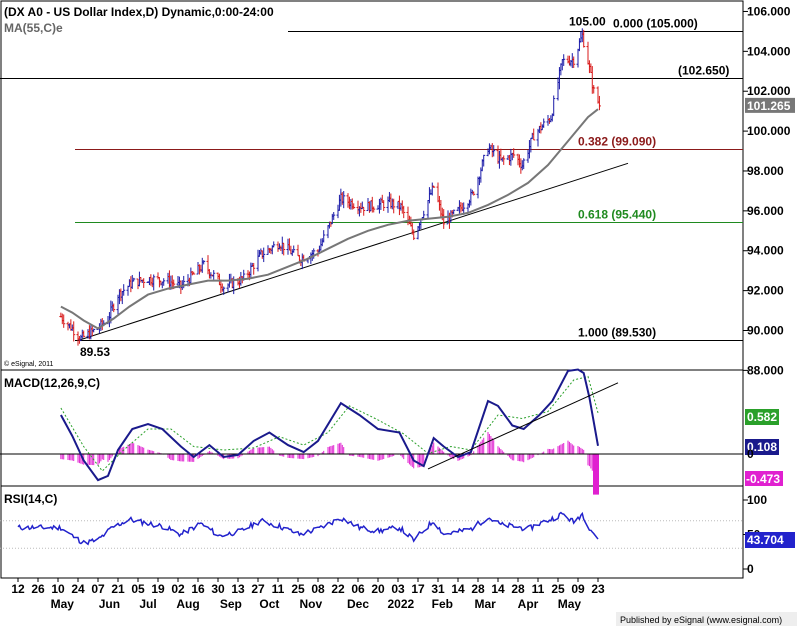  Describe the element at coordinates (703, 71) in the screenshot. I see `fib-label: (102.650)` at that location.